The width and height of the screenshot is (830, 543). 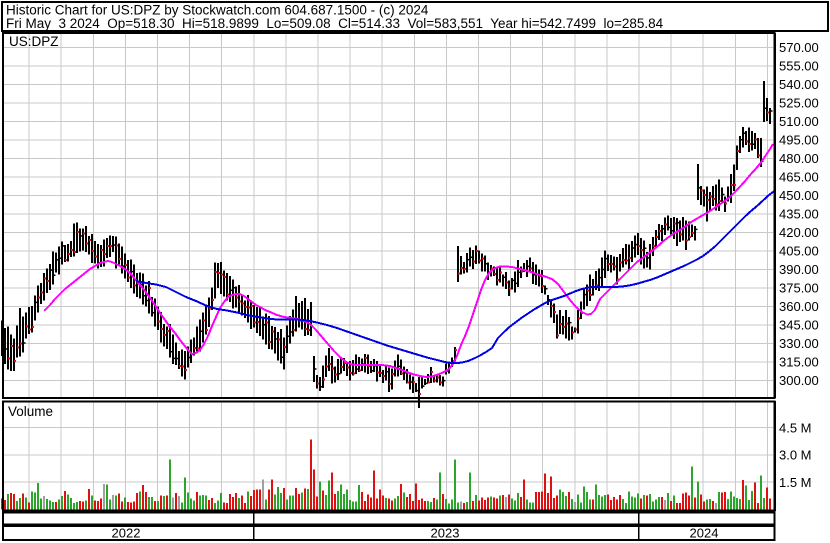 I want to click on svg-text: 435.00, so click(x=799, y=214).